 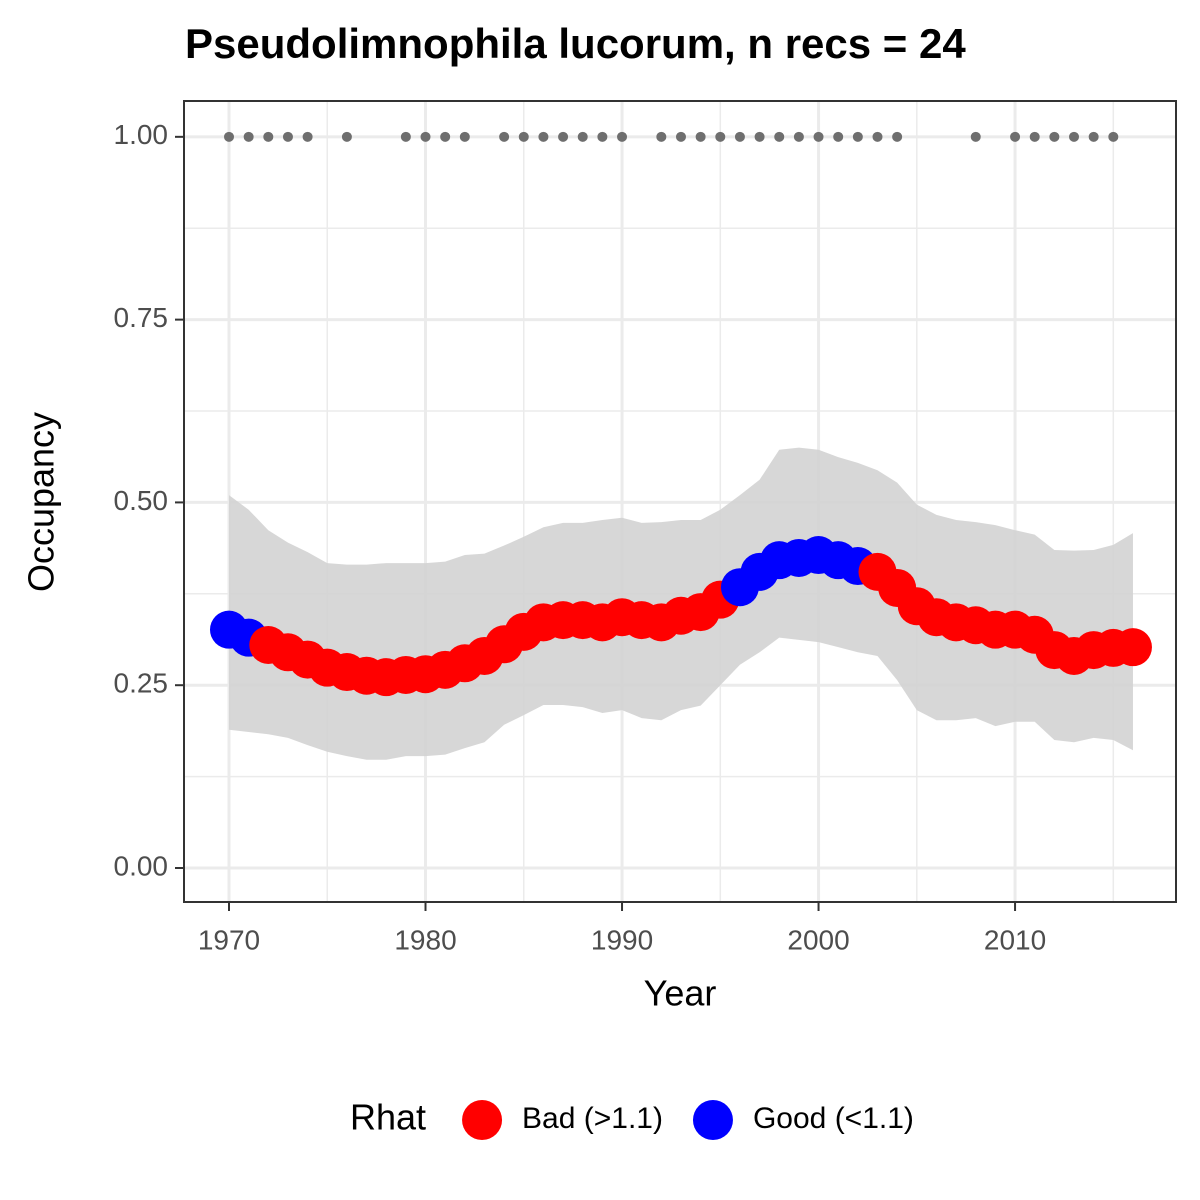 I want to click on legend-label: Good (<1.1), so click(x=833, y=1118).